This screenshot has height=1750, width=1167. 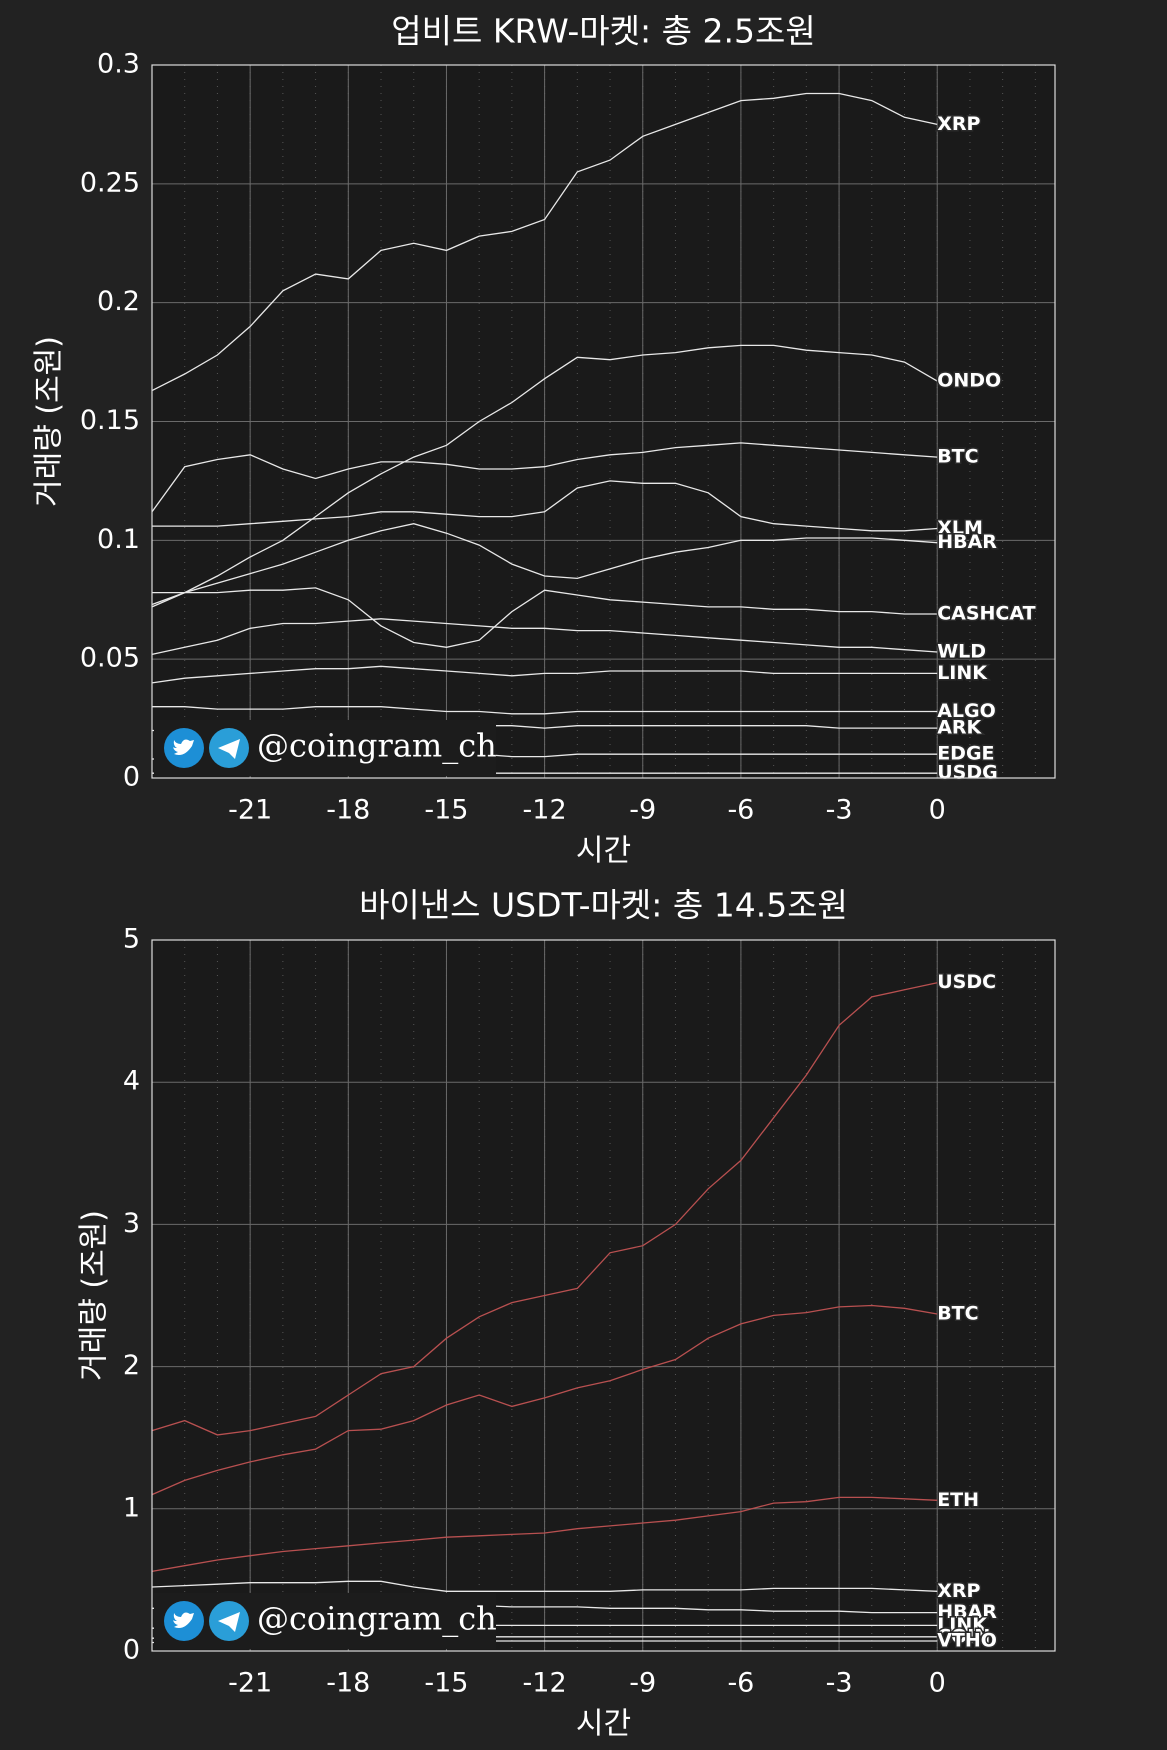 What do you see at coordinates (110, 658) in the screenshot?
I see `y-tick-label: 0.05` at bounding box center [110, 658].